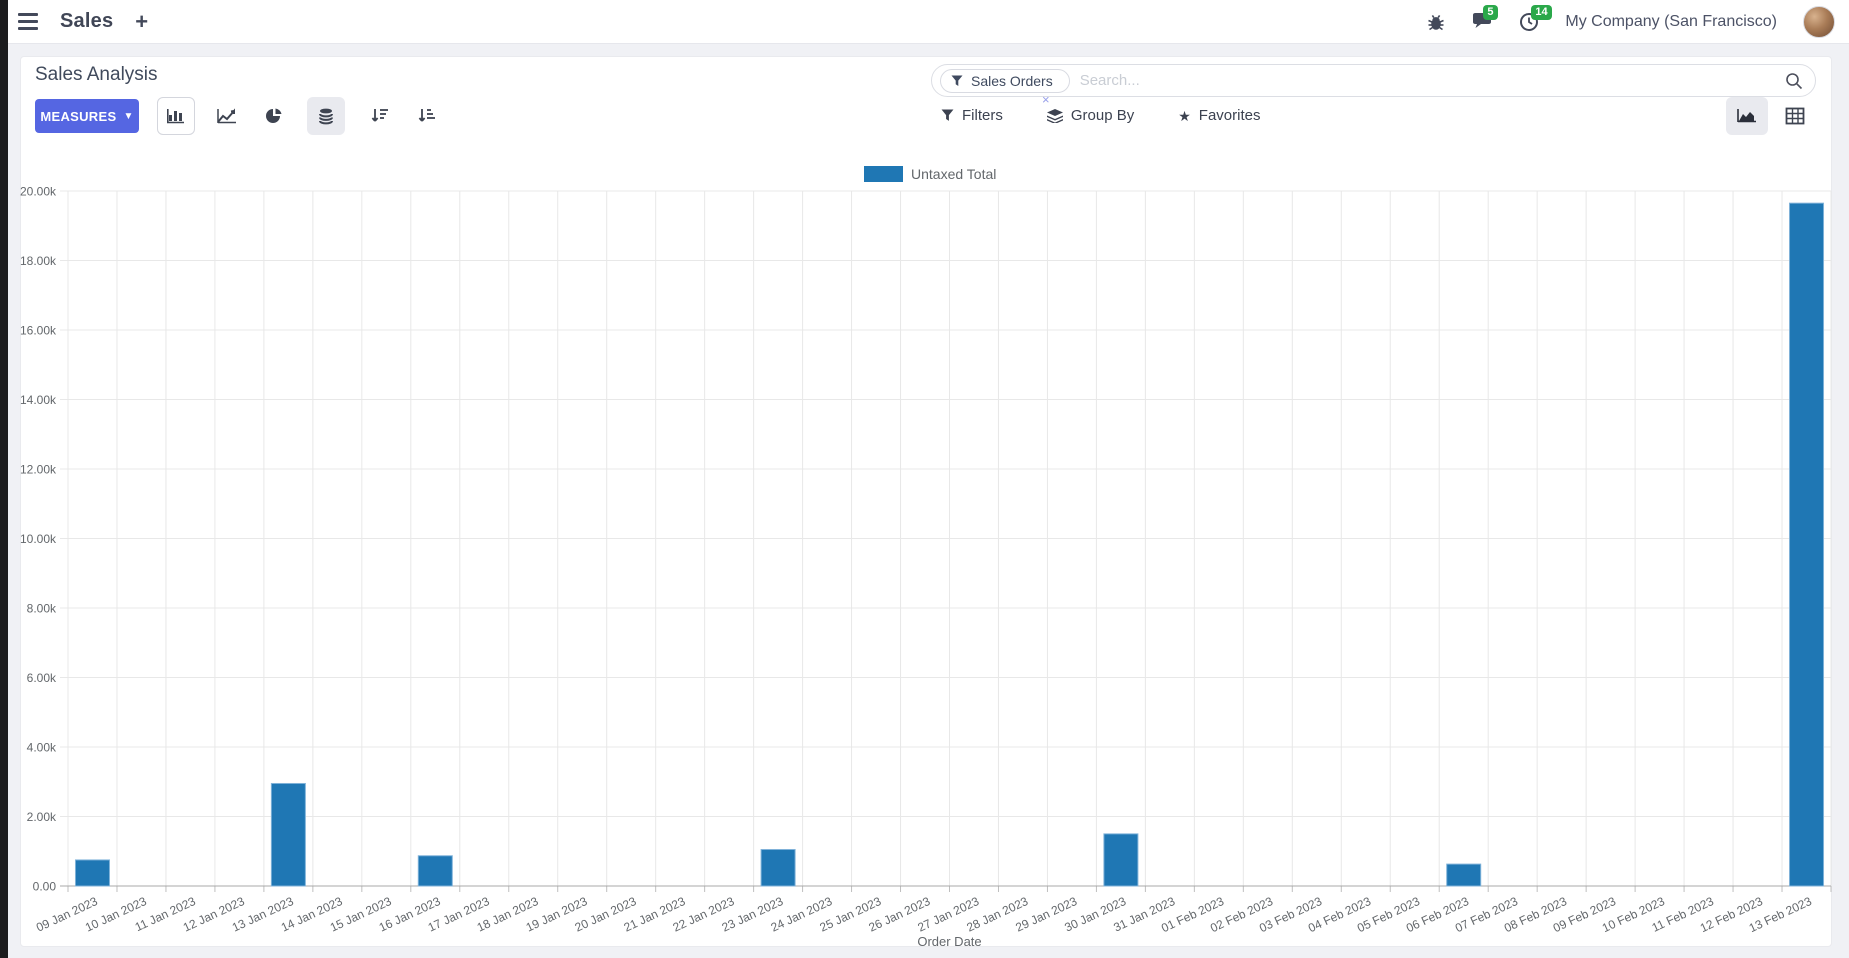  I want to click on chart-type-line-button, so click(227, 116).